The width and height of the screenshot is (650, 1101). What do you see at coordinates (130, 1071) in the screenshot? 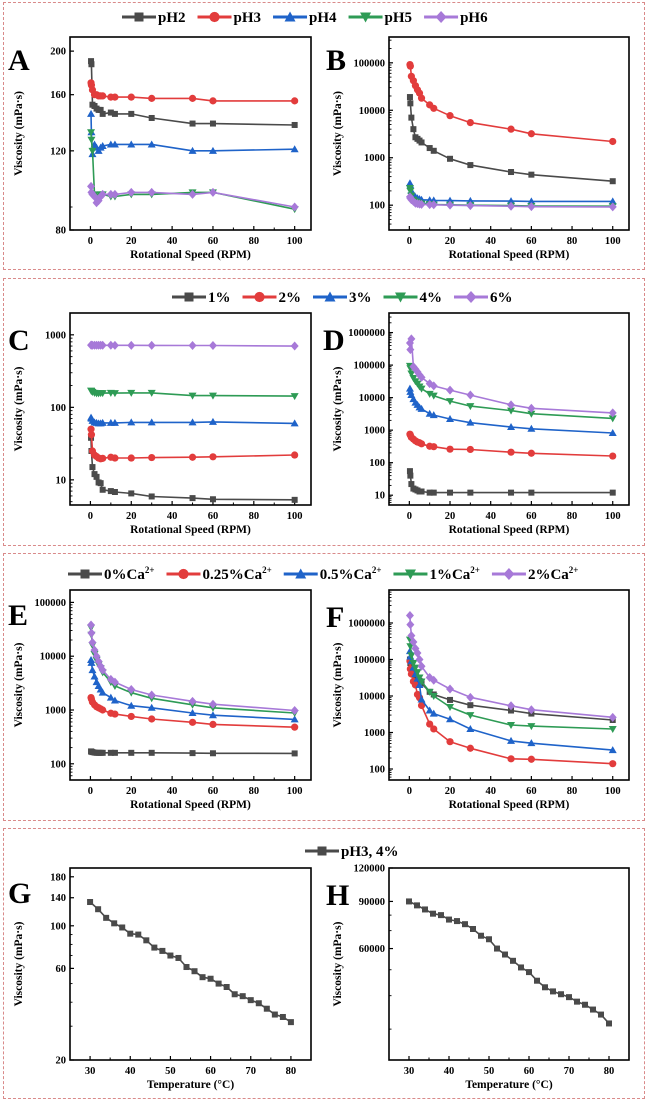
I see `x-tick-label: 40` at bounding box center [130, 1071].